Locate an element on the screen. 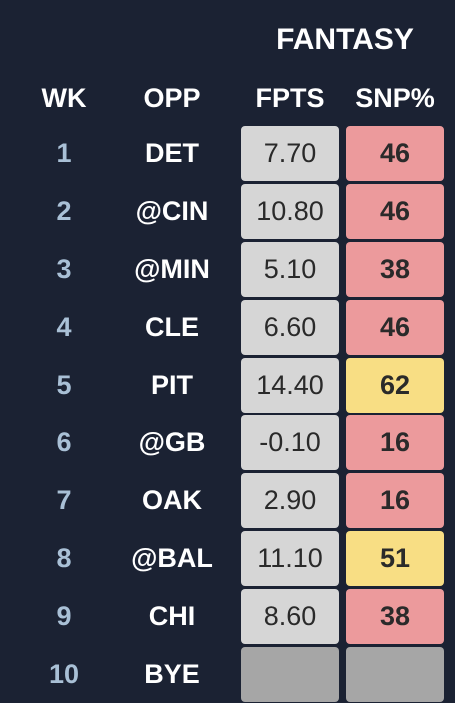 The height and width of the screenshot is (703, 455). week-cell: 1 is located at coordinates (64, 153).